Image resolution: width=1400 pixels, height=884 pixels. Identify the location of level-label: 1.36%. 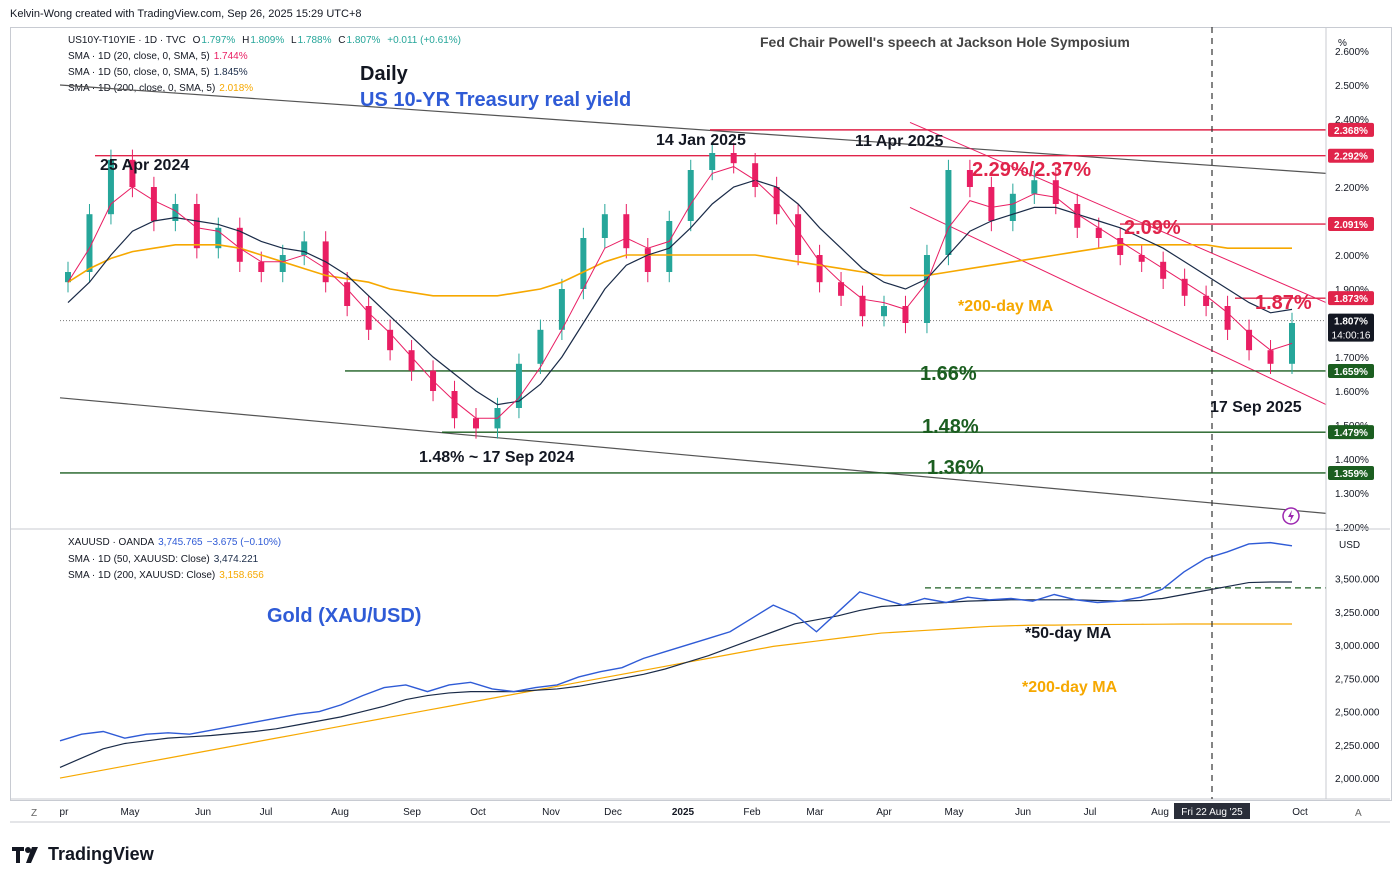
(955, 468).